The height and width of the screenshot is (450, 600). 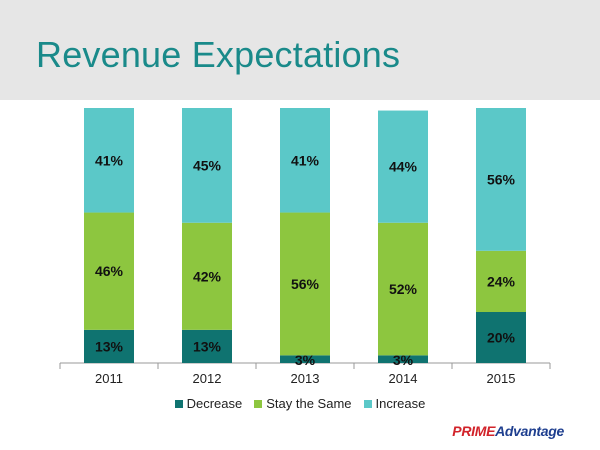 I want to click on data-label-stay-the-same-2015: 24%, so click(x=501, y=281).